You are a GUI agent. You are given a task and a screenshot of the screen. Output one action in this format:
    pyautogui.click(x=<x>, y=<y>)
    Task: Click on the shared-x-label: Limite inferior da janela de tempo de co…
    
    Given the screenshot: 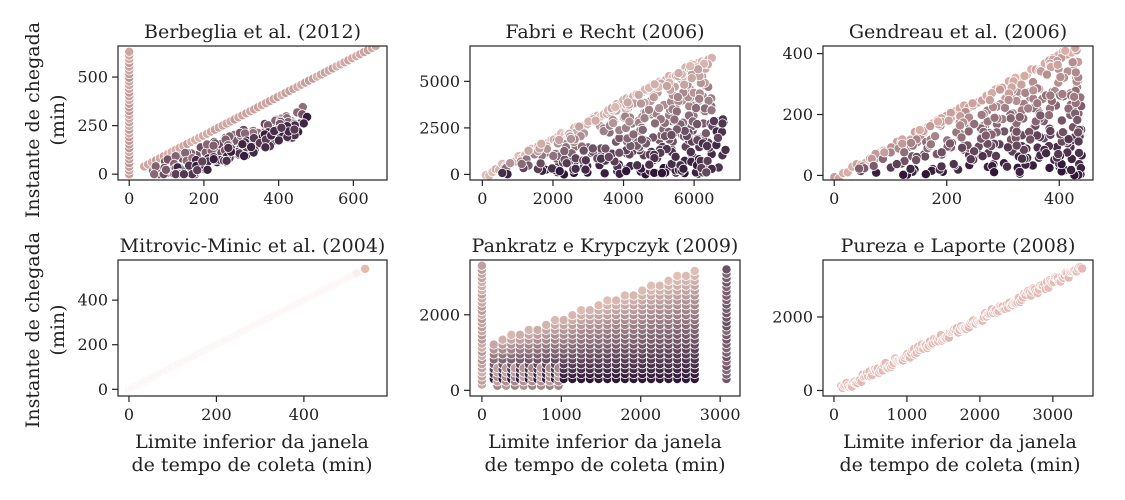 What is the action you would take?
    pyautogui.click(x=606, y=453)
    